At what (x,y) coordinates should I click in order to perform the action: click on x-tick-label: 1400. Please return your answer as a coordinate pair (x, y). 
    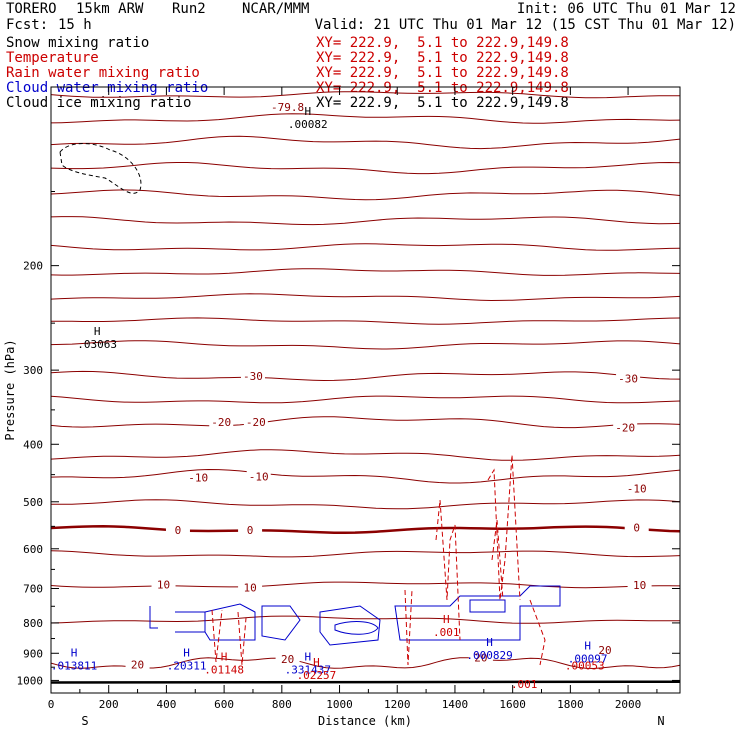
    Looking at the image, I should click on (455, 704).